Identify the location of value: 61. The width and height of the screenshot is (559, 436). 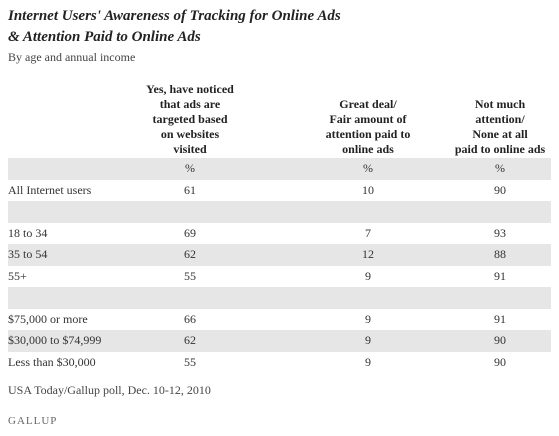
(190, 189).